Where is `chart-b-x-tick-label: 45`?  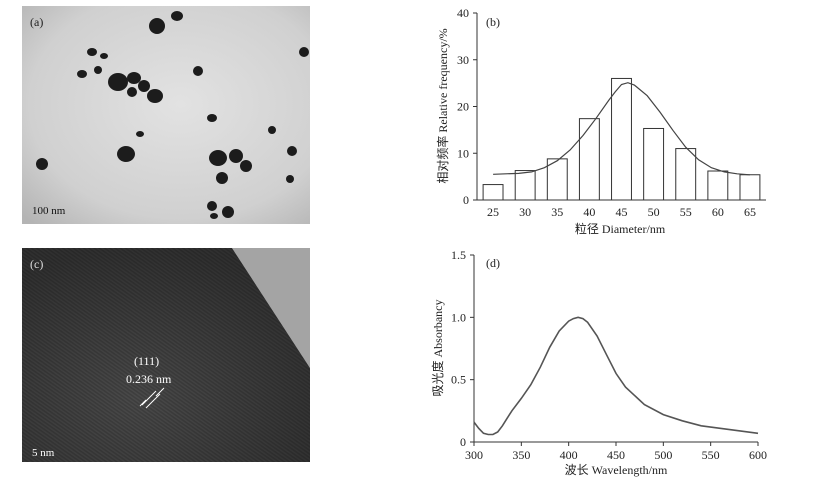
chart-b-x-tick-label: 45 is located at coordinates (622, 212).